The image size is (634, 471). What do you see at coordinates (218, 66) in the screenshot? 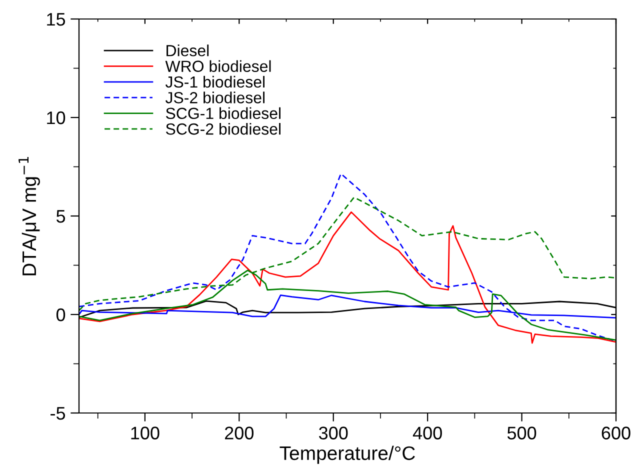
I see `legend-label: WRO biodiesel` at bounding box center [218, 66].